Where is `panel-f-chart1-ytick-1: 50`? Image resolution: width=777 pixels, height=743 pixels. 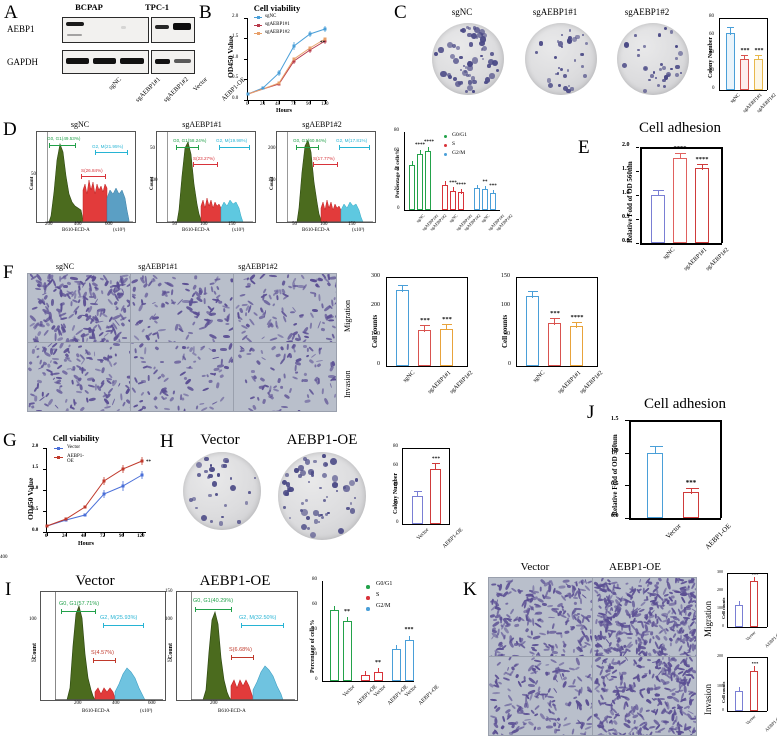
panel-f-chart1-ytick-1: 50 is located at coordinates (507, 334).